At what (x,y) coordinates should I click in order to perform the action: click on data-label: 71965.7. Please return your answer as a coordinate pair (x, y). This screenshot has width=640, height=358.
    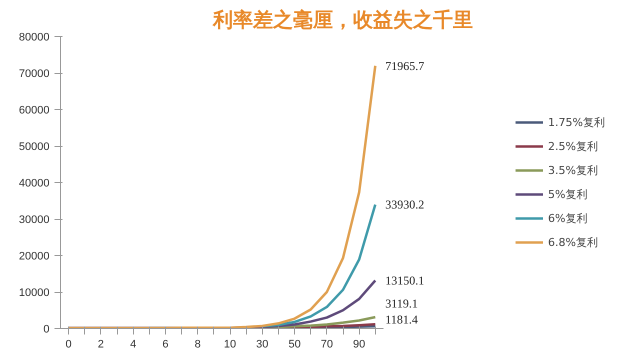
    Looking at the image, I should click on (404, 65).